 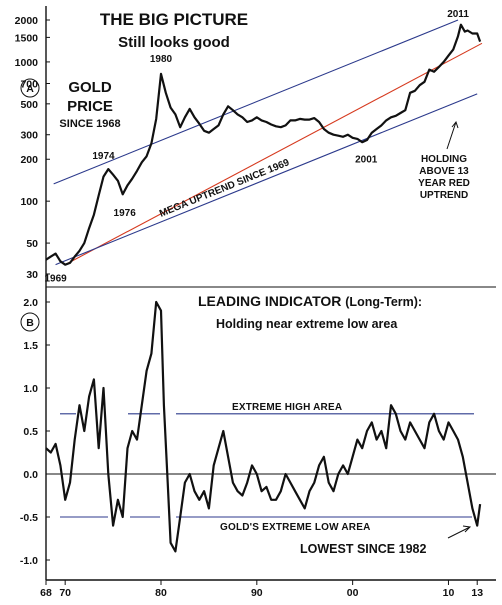 I want to click on indicator-y-tick-label: 0.0, so click(x=30, y=475).